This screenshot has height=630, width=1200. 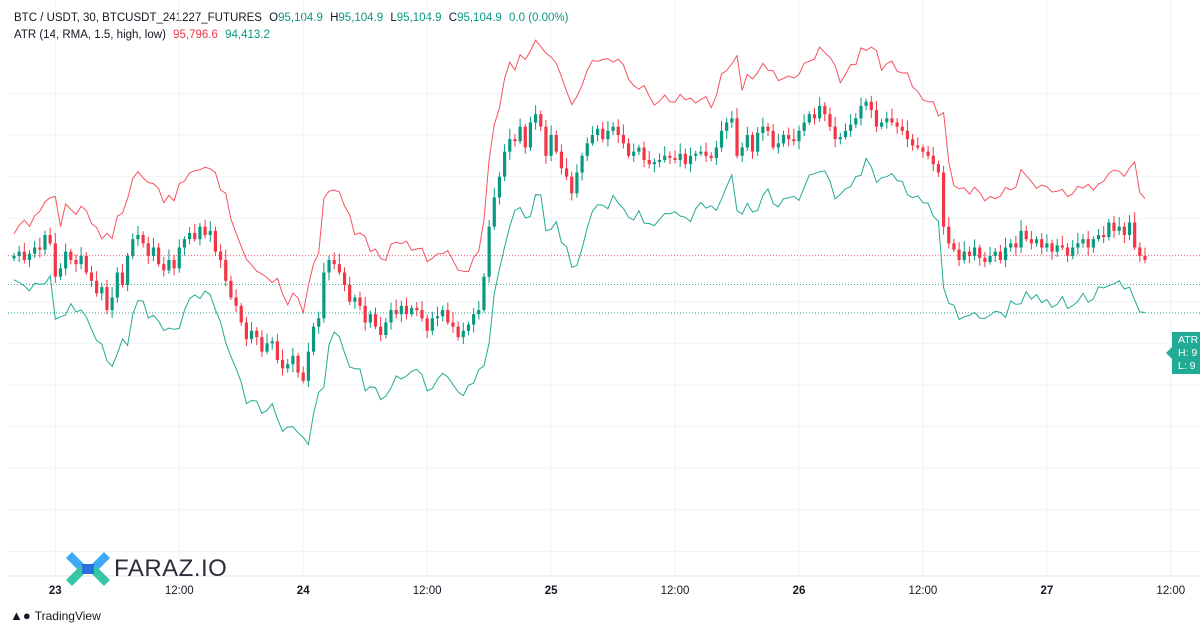 I want to click on atr-tag-title: ATR, so click(x=1188, y=340).